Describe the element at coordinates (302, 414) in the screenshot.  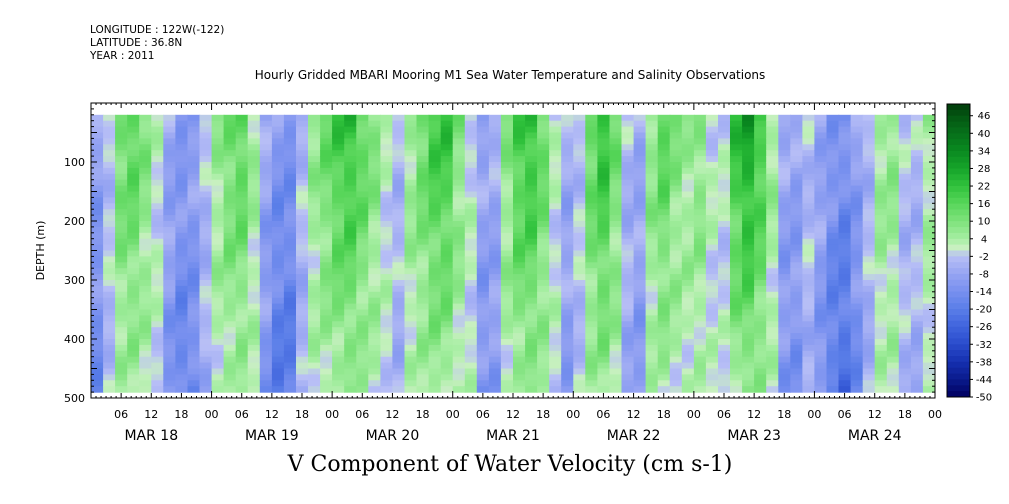
I see `x-tick-label: 18` at that location.